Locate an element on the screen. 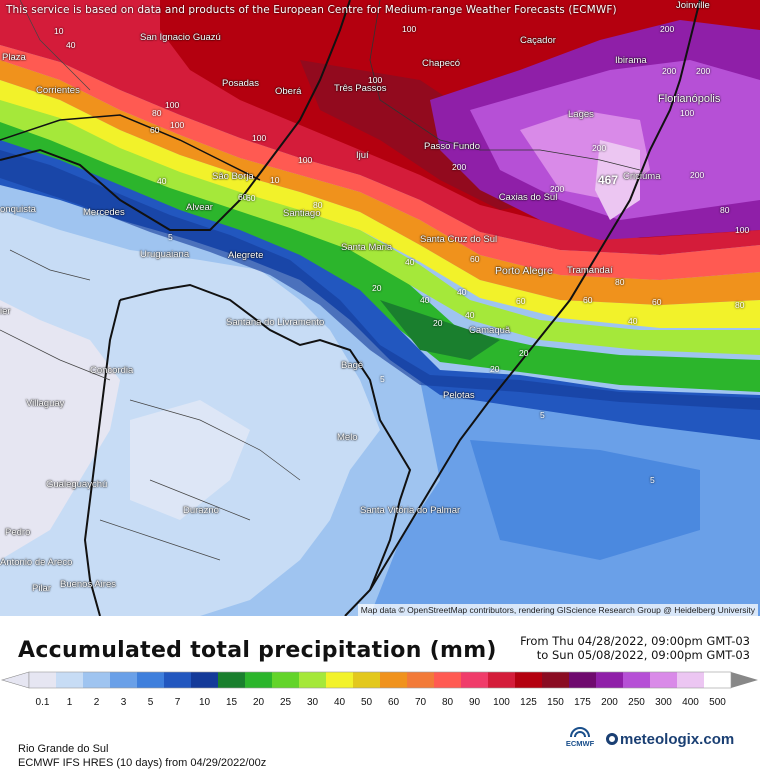 Image resolution: width=760 pixels, height=769 pixels. legend-tick-label: 50 is located at coordinates (366, 702).